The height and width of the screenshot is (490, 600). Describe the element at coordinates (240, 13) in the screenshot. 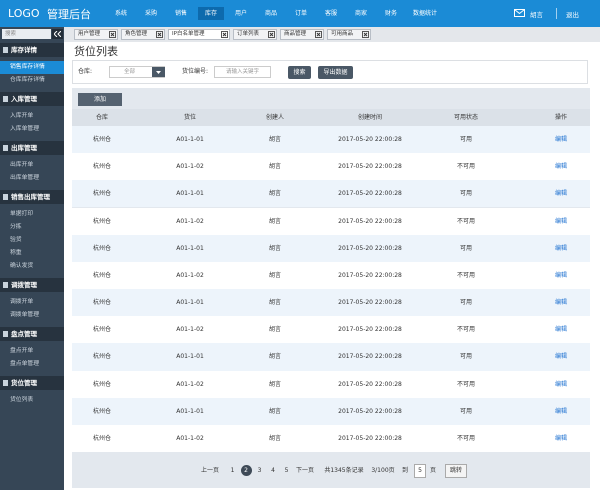

I see `nav-item: 用户` at that location.